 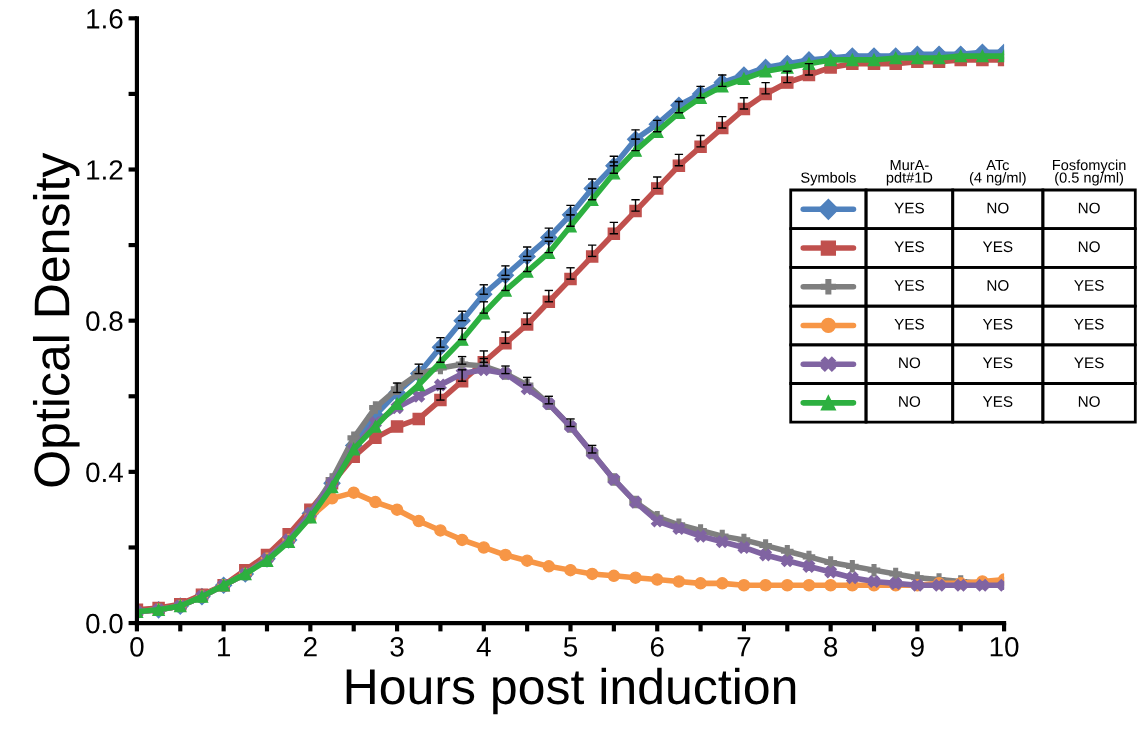 What do you see at coordinates (657, 646) in the screenshot?
I see `x-tick-label: 6` at bounding box center [657, 646].